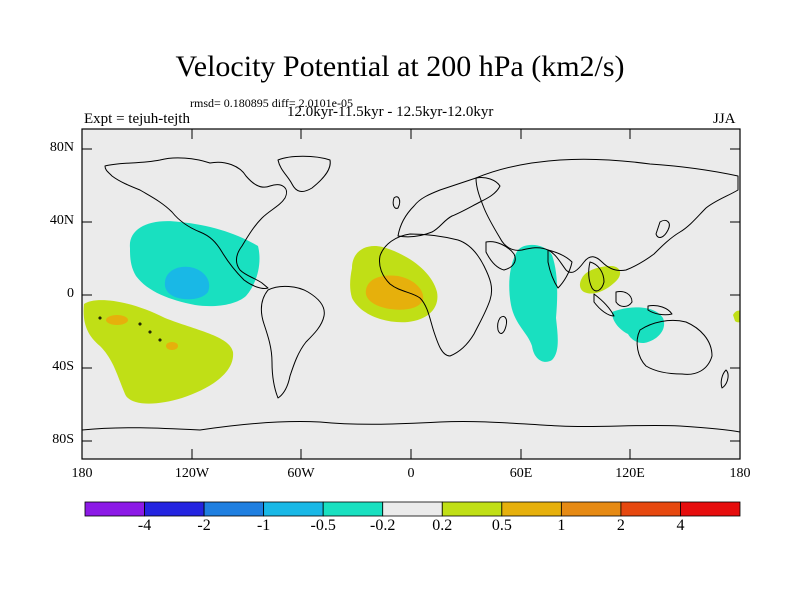  I want to click on anomaly-dateline-positive, so click(736, 316).